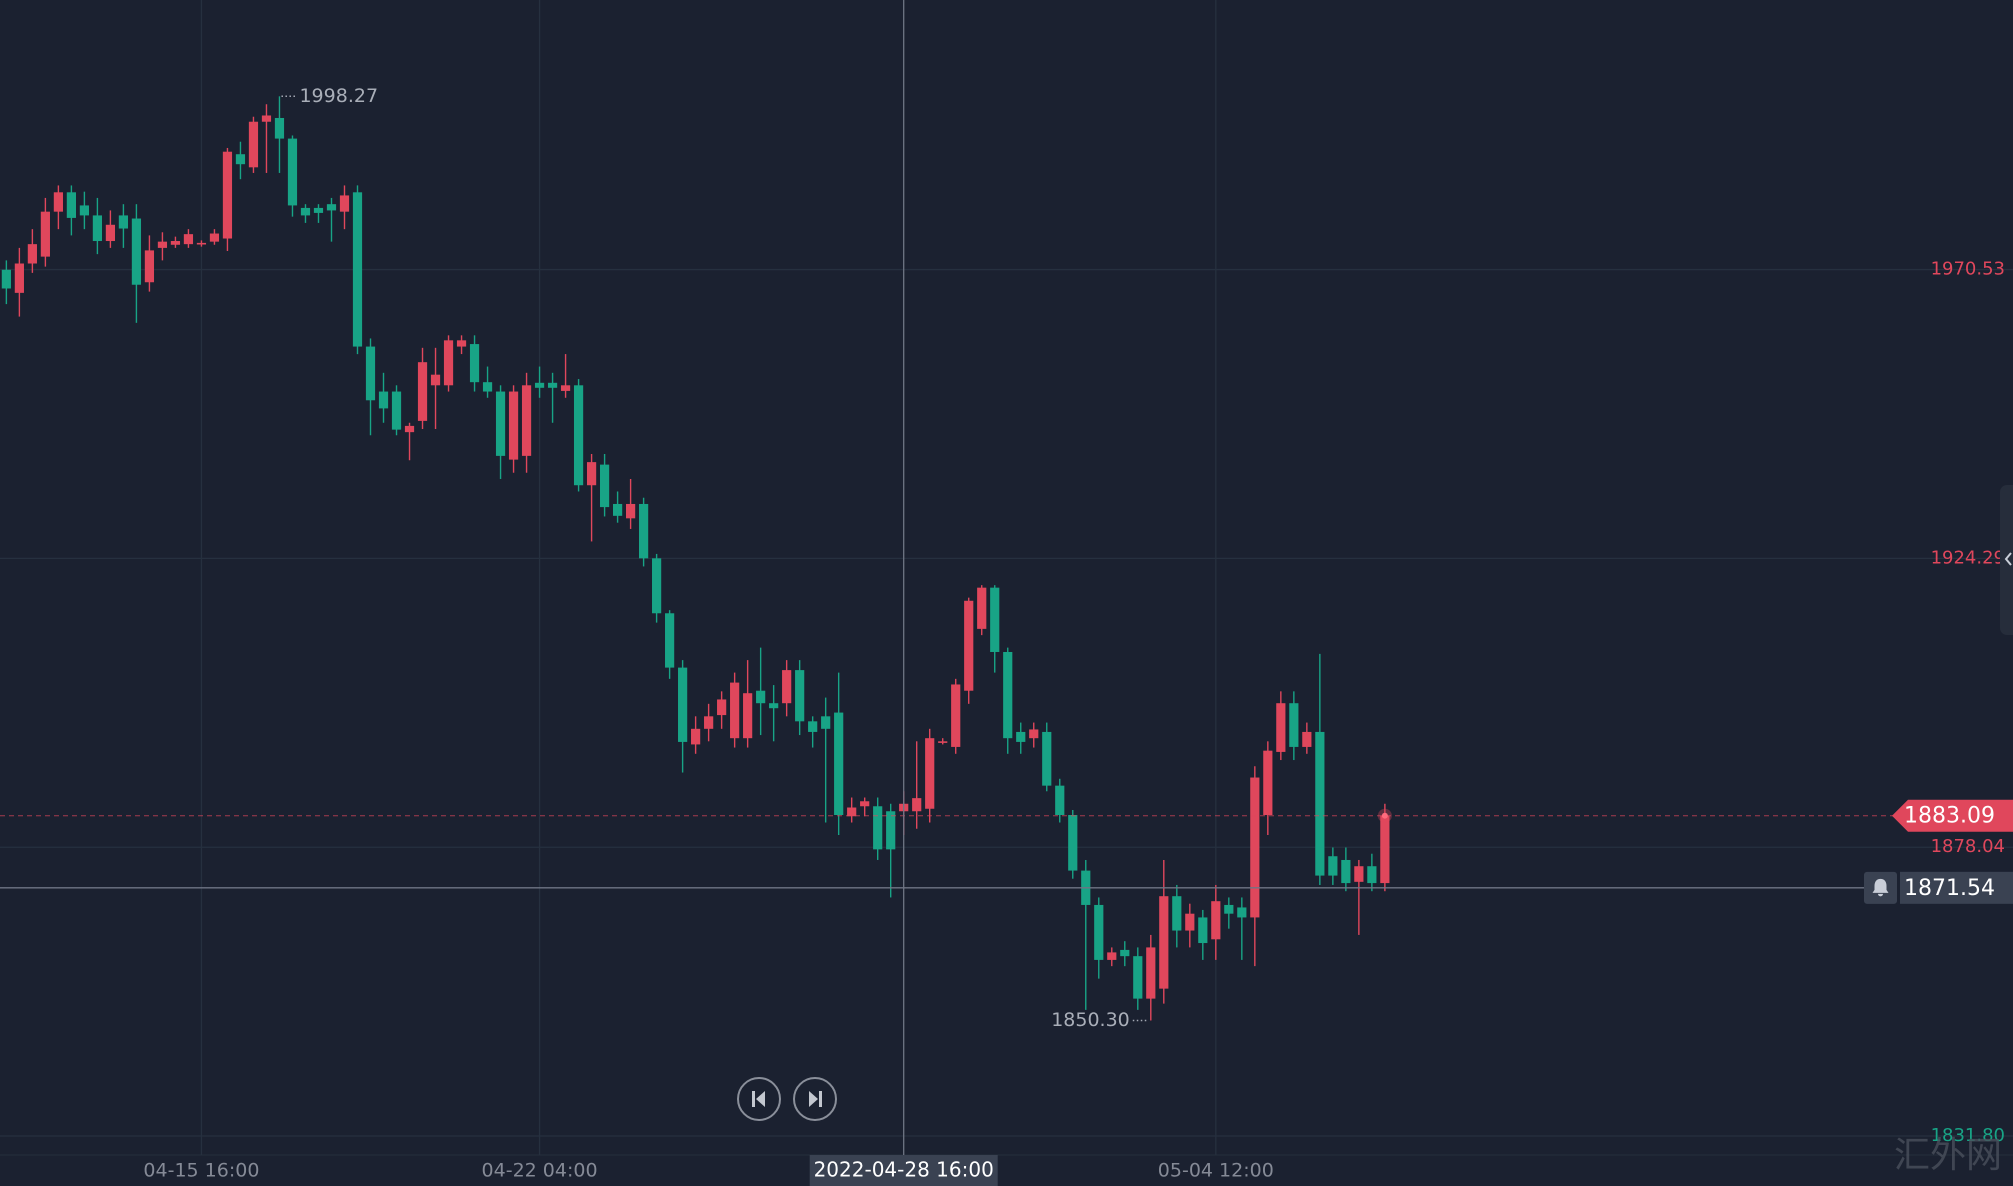  I want to click on last-price-tag, so click(1952, 815).